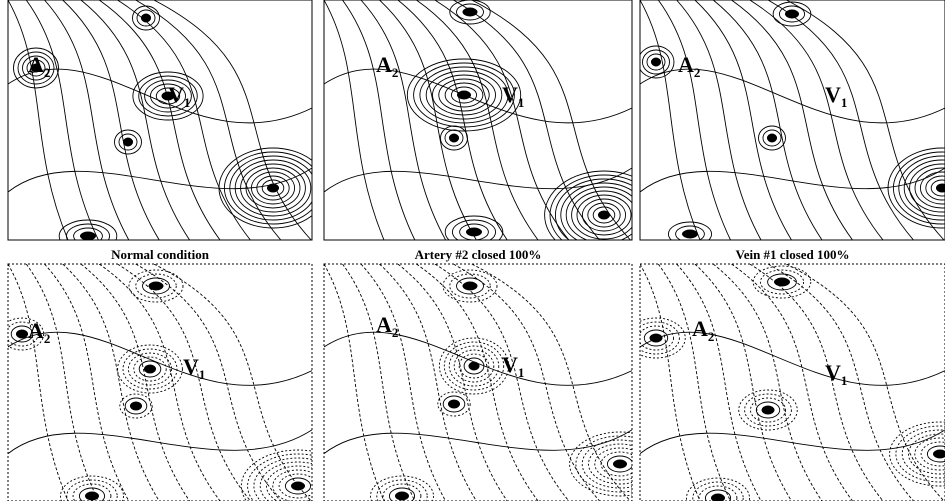  I want to click on vessel-letter: V, so click(510, 94).